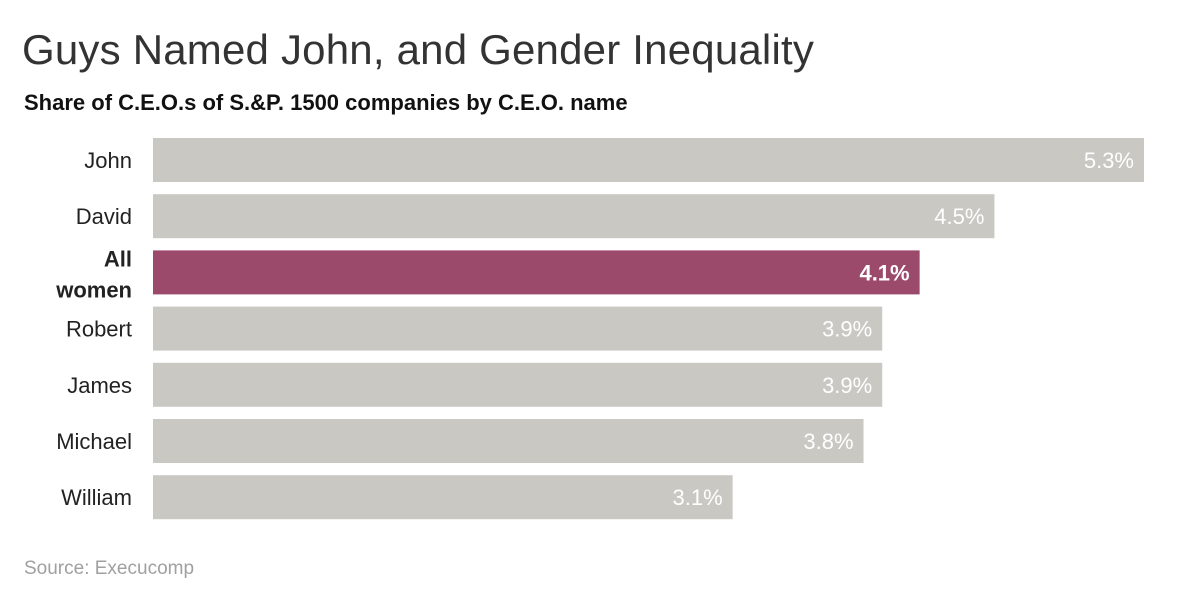 The height and width of the screenshot is (610, 1200). I want to click on category-label: All women, so click(93, 274).